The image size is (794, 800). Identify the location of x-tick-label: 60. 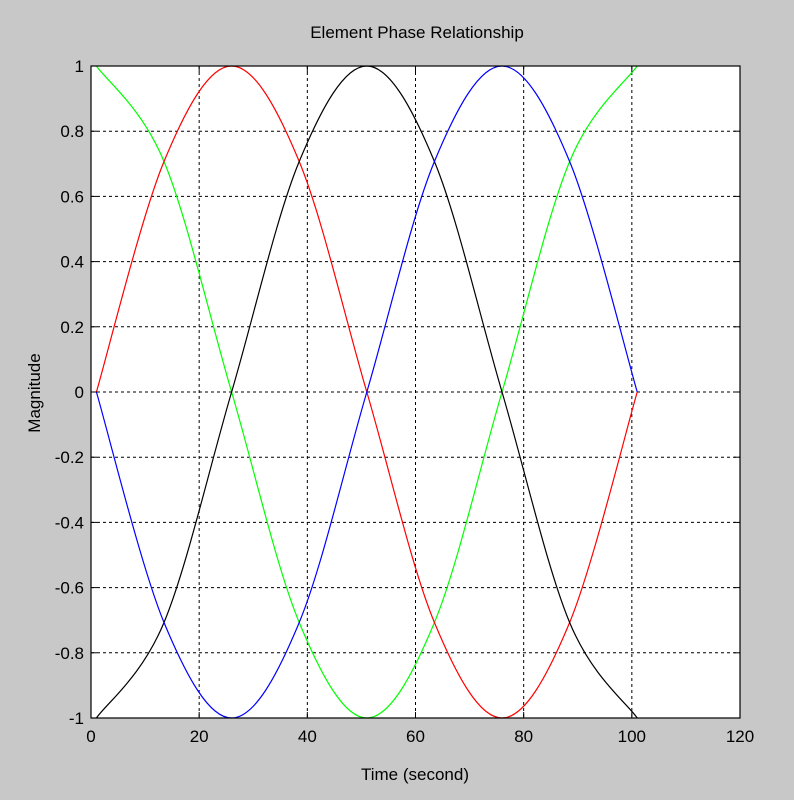
(415, 736).